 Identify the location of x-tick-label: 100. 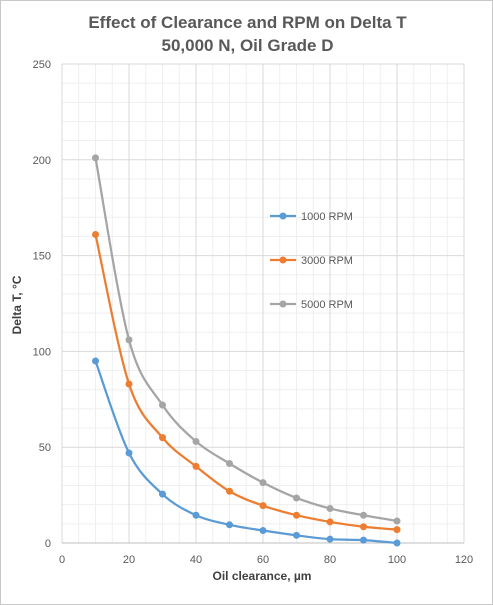
(397, 560).